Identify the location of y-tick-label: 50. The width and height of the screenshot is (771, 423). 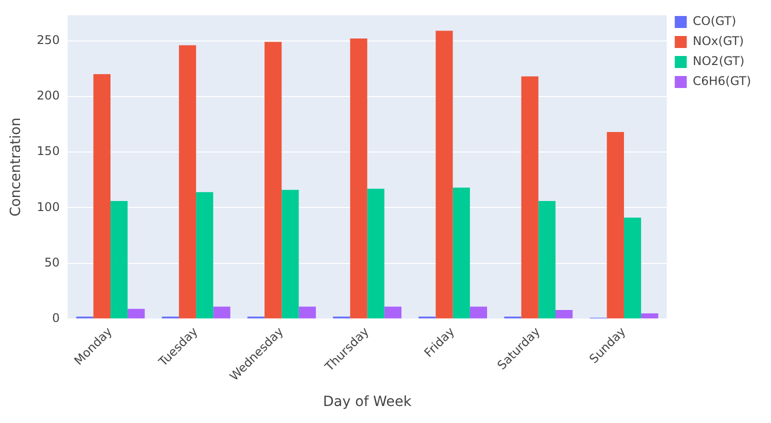
(52, 262).